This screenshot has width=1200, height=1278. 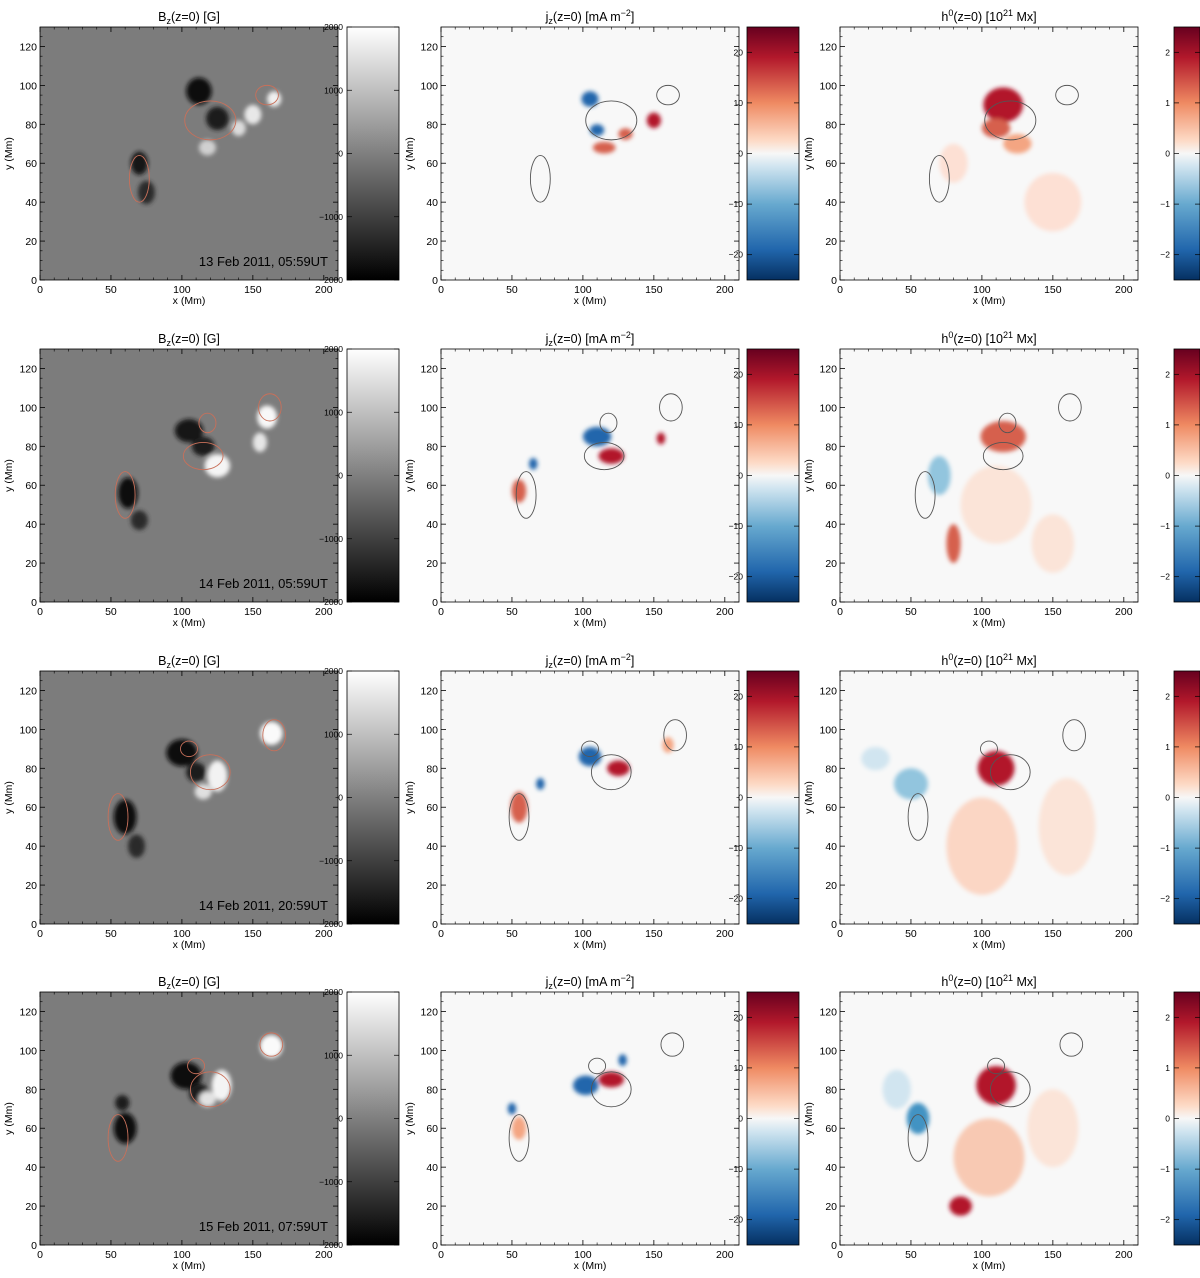 I want to click on title-main: B, so click(x=162, y=982).